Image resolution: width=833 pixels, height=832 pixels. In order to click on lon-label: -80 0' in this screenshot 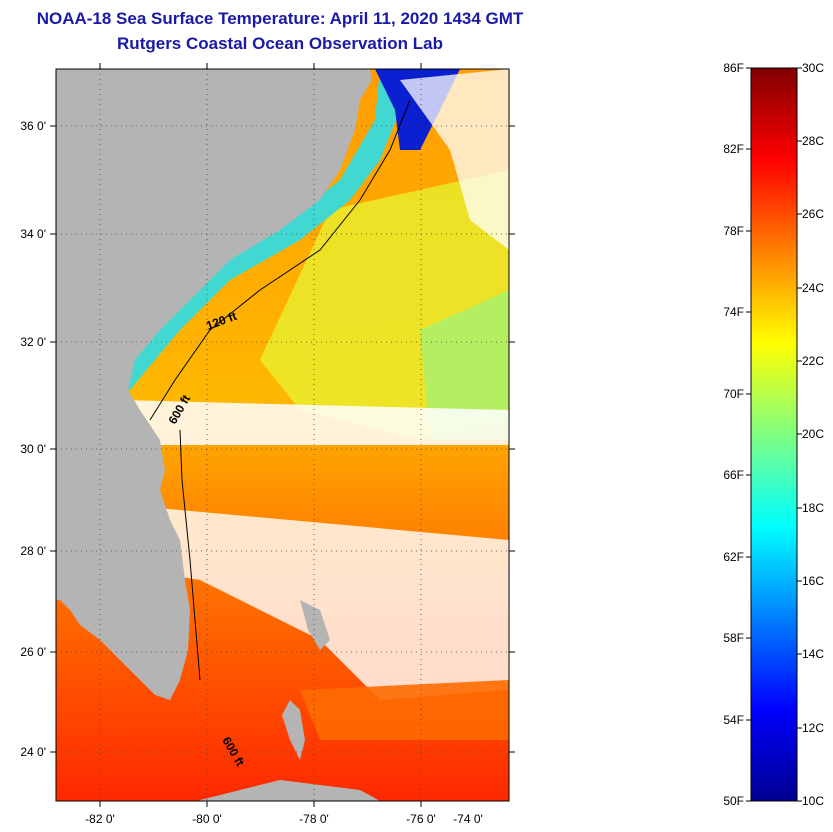, I will do `click(207, 819)`.